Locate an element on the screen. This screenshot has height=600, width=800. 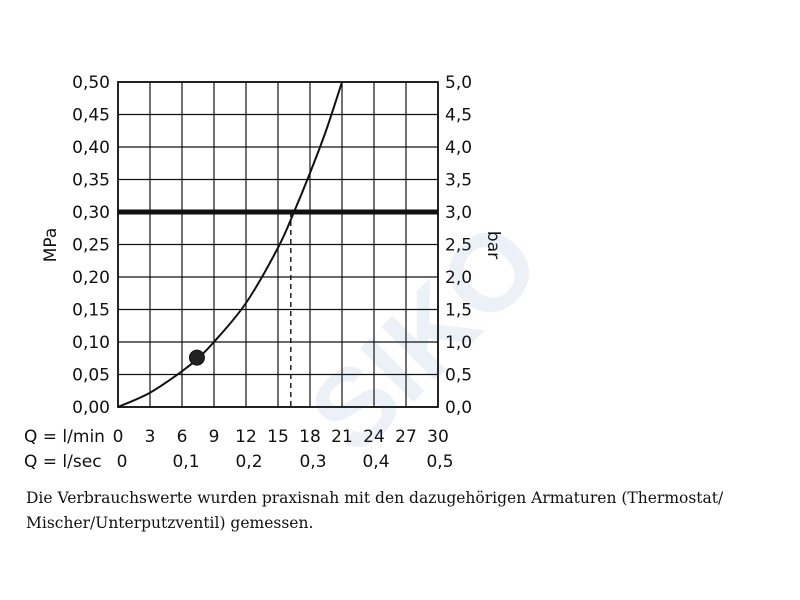
y-left-tick-label: 0,25 is located at coordinates (91, 246).